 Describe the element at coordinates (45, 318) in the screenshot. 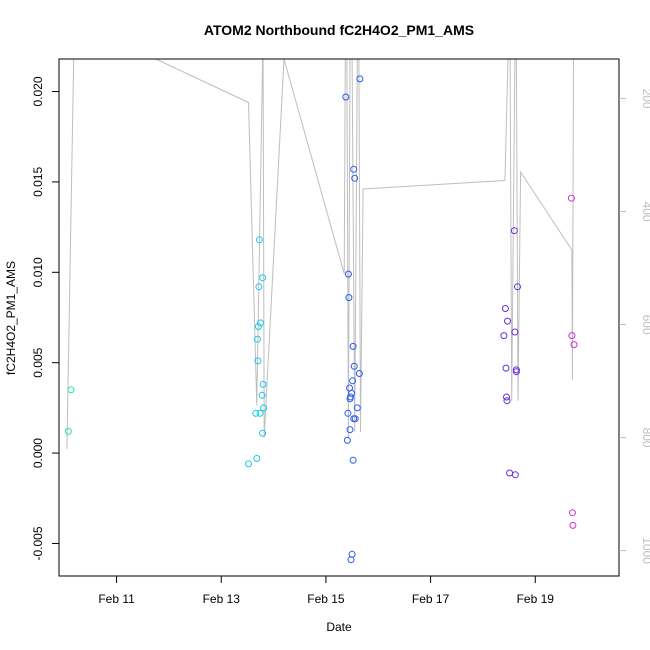

I see `y-axis: -0.005 0.000 0.005 0.010 0.015 0.020` at that location.